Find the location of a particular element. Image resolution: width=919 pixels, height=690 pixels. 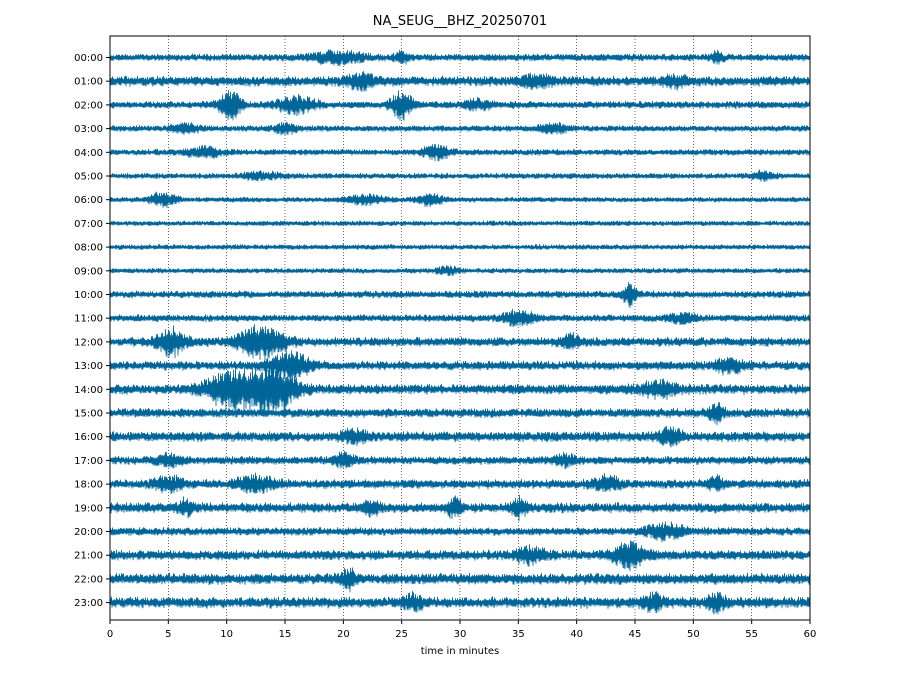

y-tick-label: 19:00 is located at coordinates (88, 508).